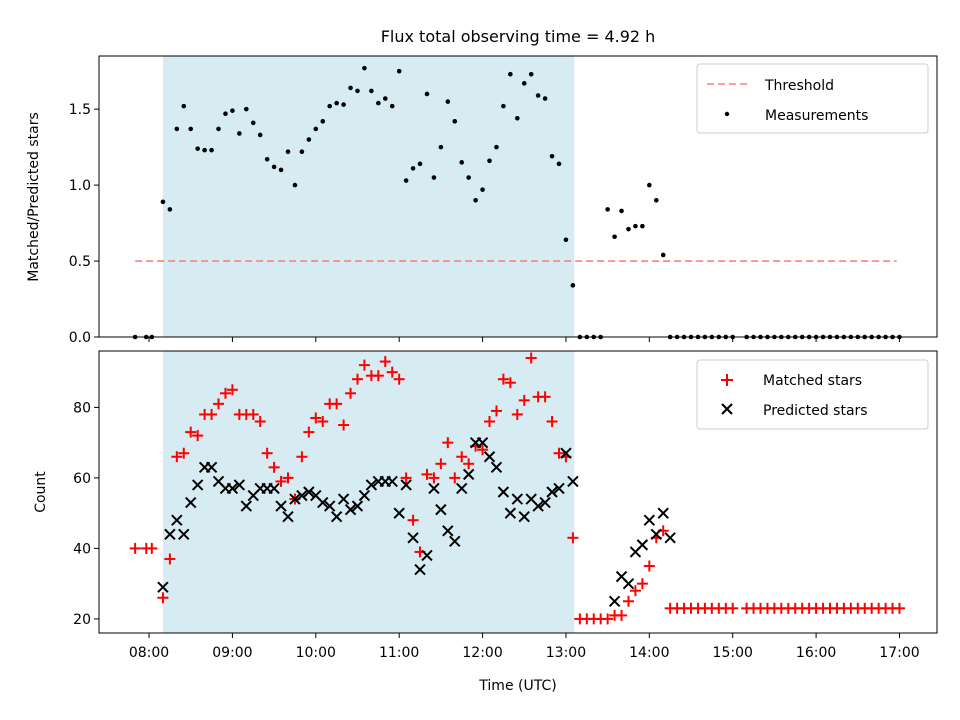 The image size is (960, 720). I want to click on bottom-y-tick-label: 20, so click(82, 620).